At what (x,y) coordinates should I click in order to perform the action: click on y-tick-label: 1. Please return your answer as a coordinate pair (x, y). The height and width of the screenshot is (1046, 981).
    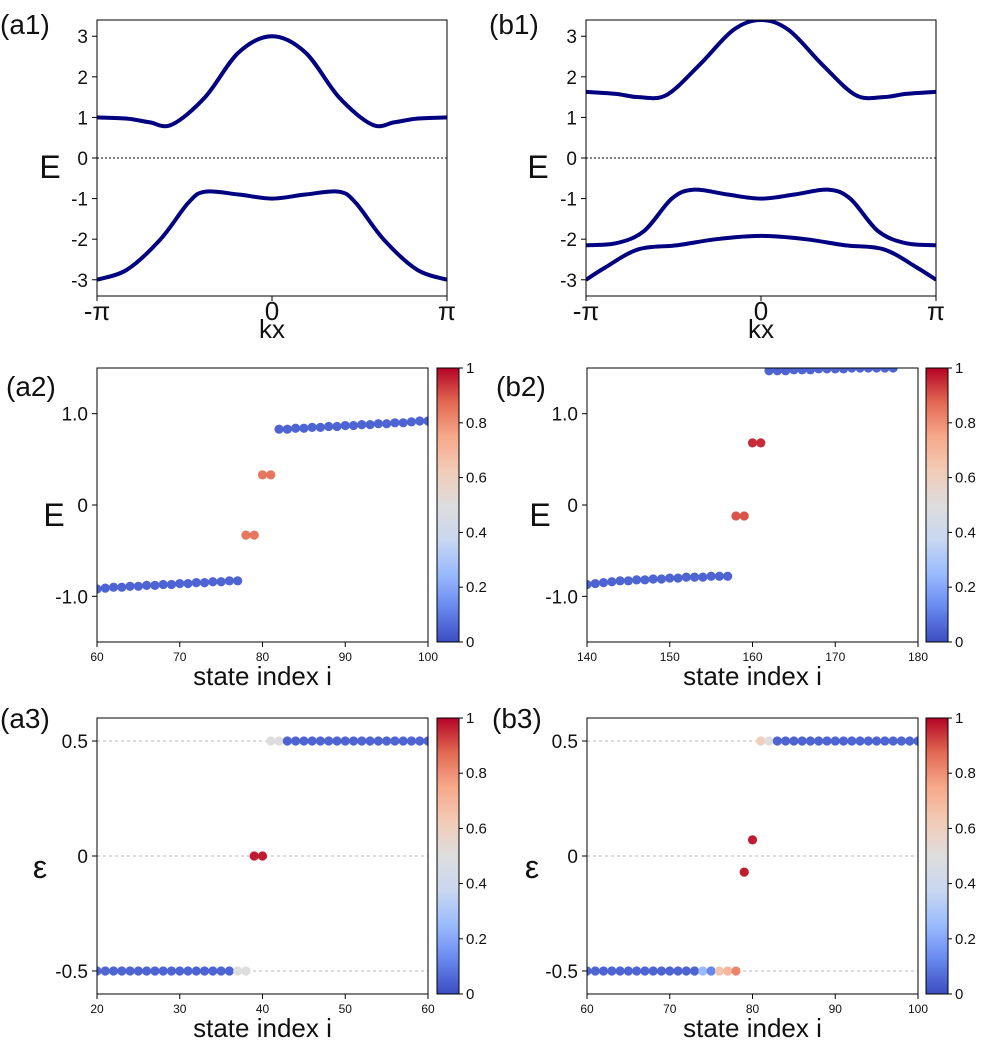
    Looking at the image, I should click on (82, 118).